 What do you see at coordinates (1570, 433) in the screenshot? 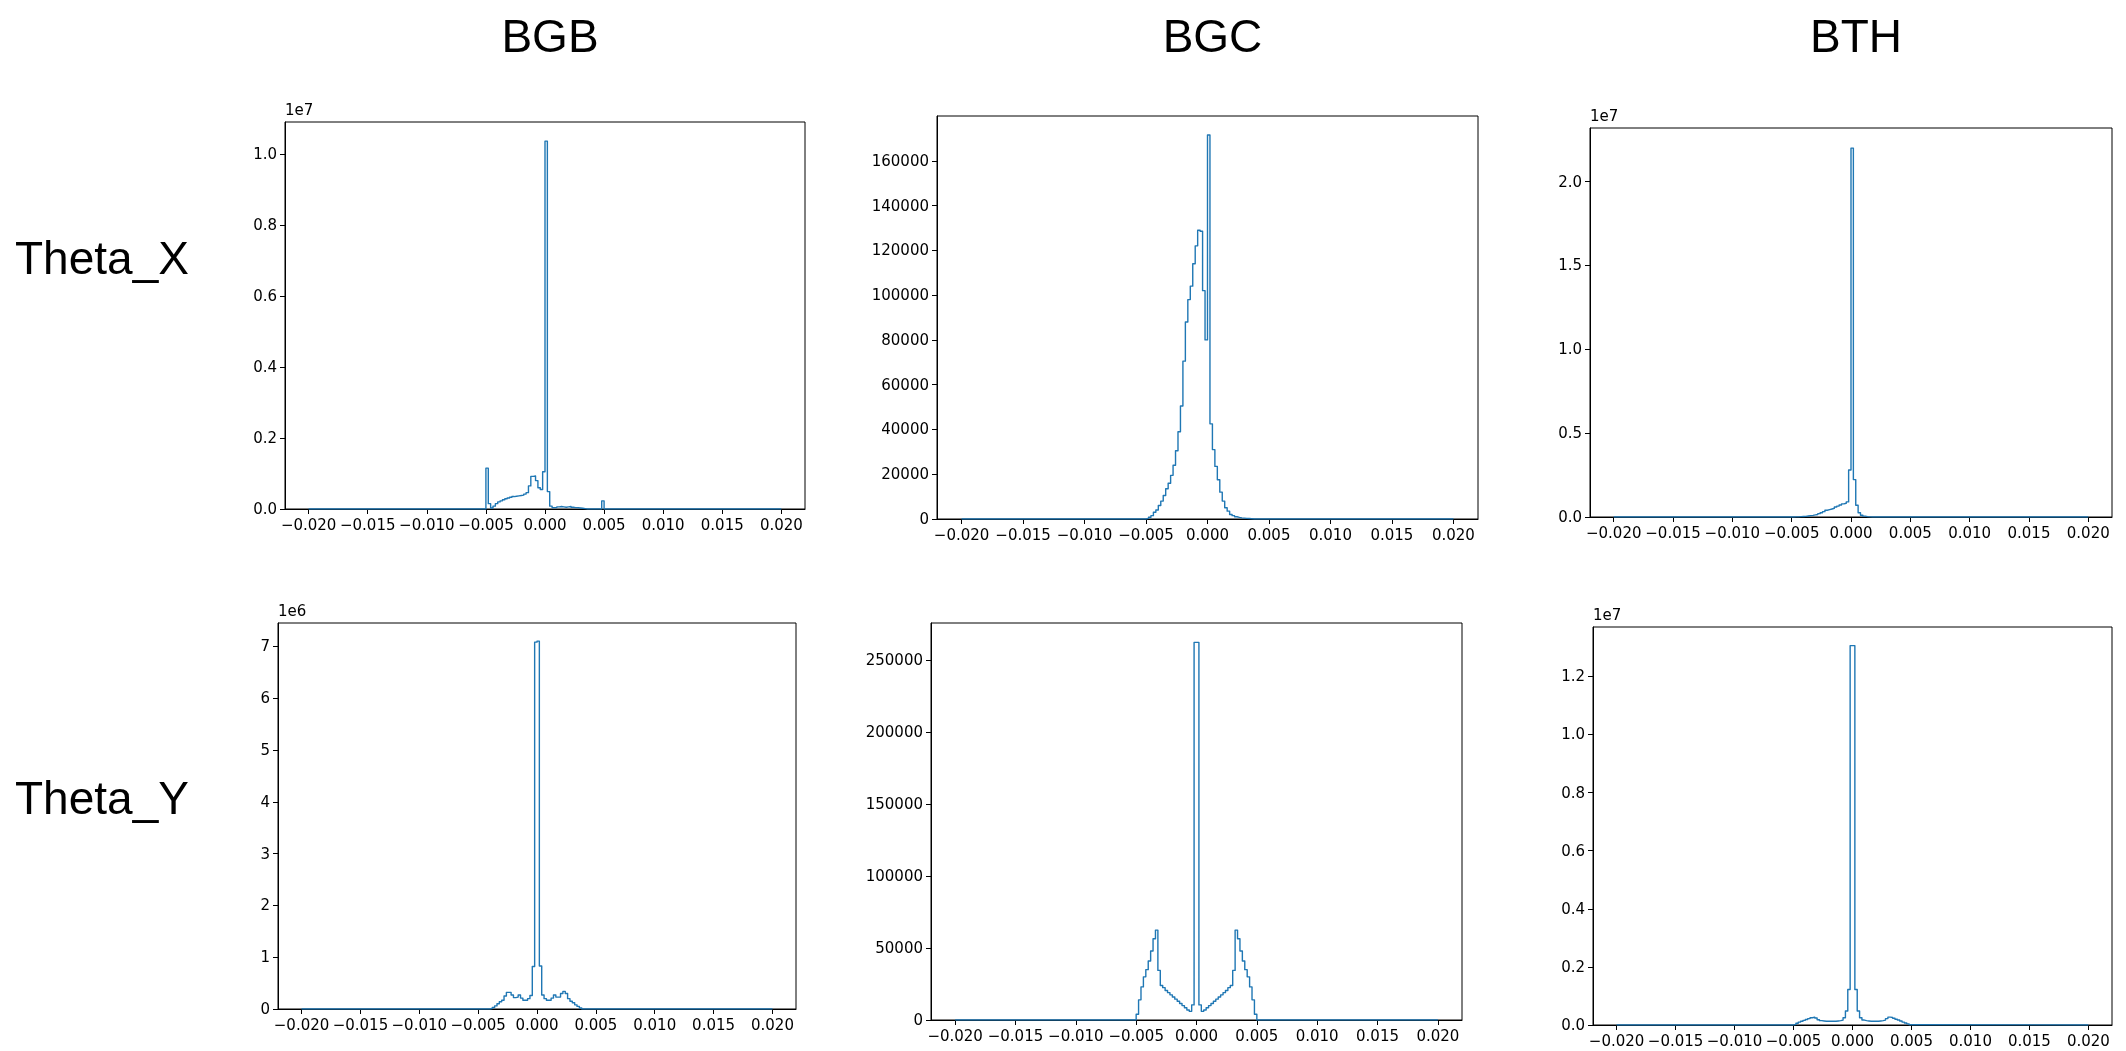
I see `y-tick-label: 0.5` at bounding box center [1570, 433].